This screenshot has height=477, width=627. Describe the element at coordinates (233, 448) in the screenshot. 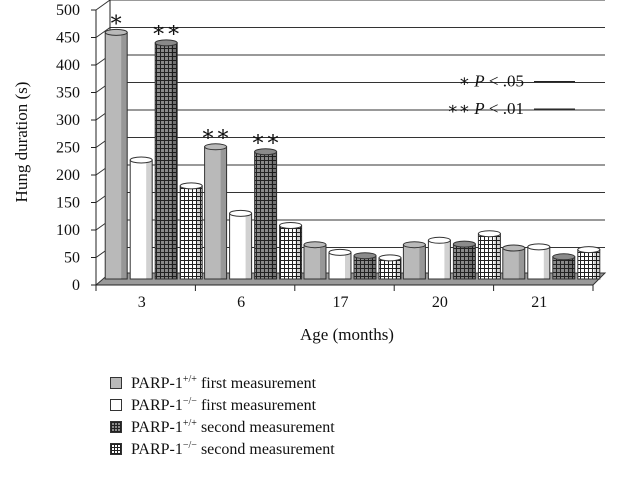

I see `legend-label: PARP-1−/− second measurement` at that location.